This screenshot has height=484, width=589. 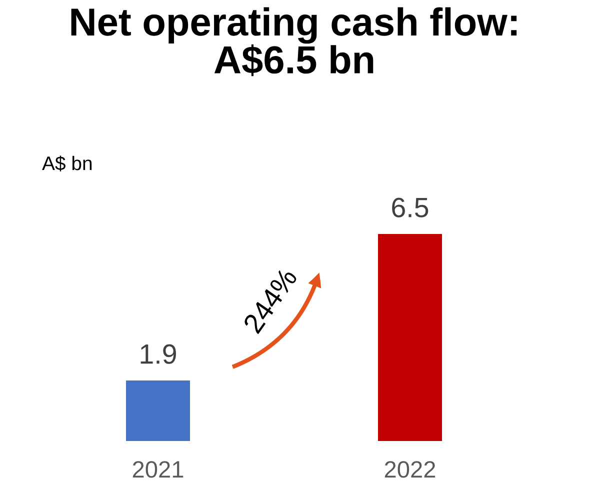 What do you see at coordinates (158, 354) in the screenshot?
I see `data-label: 1.9` at bounding box center [158, 354].